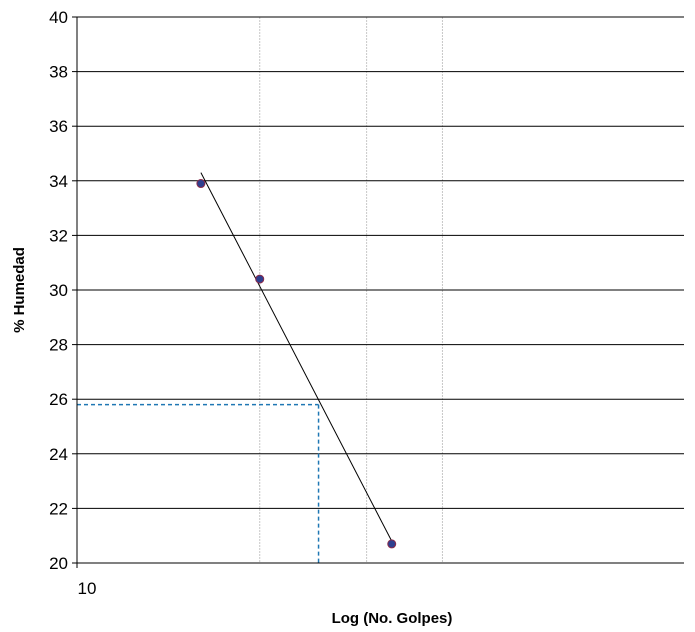  What do you see at coordinates (58, 126) in the screenshot?
I see `y-tick-label: 36` at bounding box center [58, 126].